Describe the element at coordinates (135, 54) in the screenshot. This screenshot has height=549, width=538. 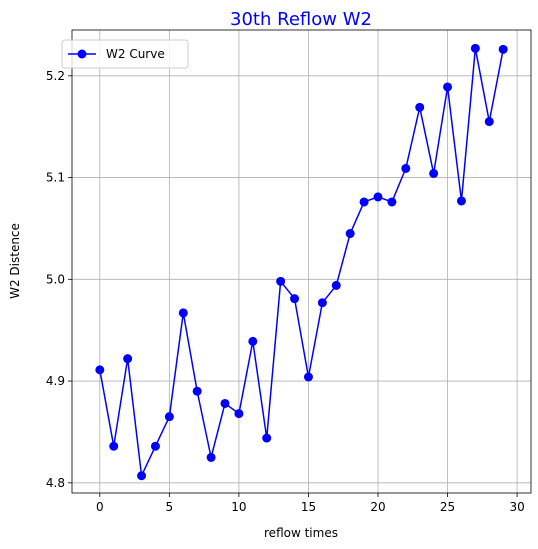
I see `legend-entry-label: W2 Curve` at that location.